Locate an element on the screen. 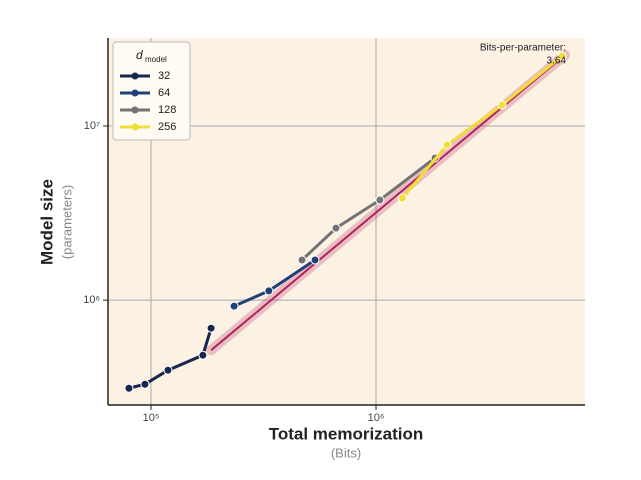 The height and width of the screenshot is (480, 641). x-tick-label: 10⁶ is located at coordinates (376, 418).